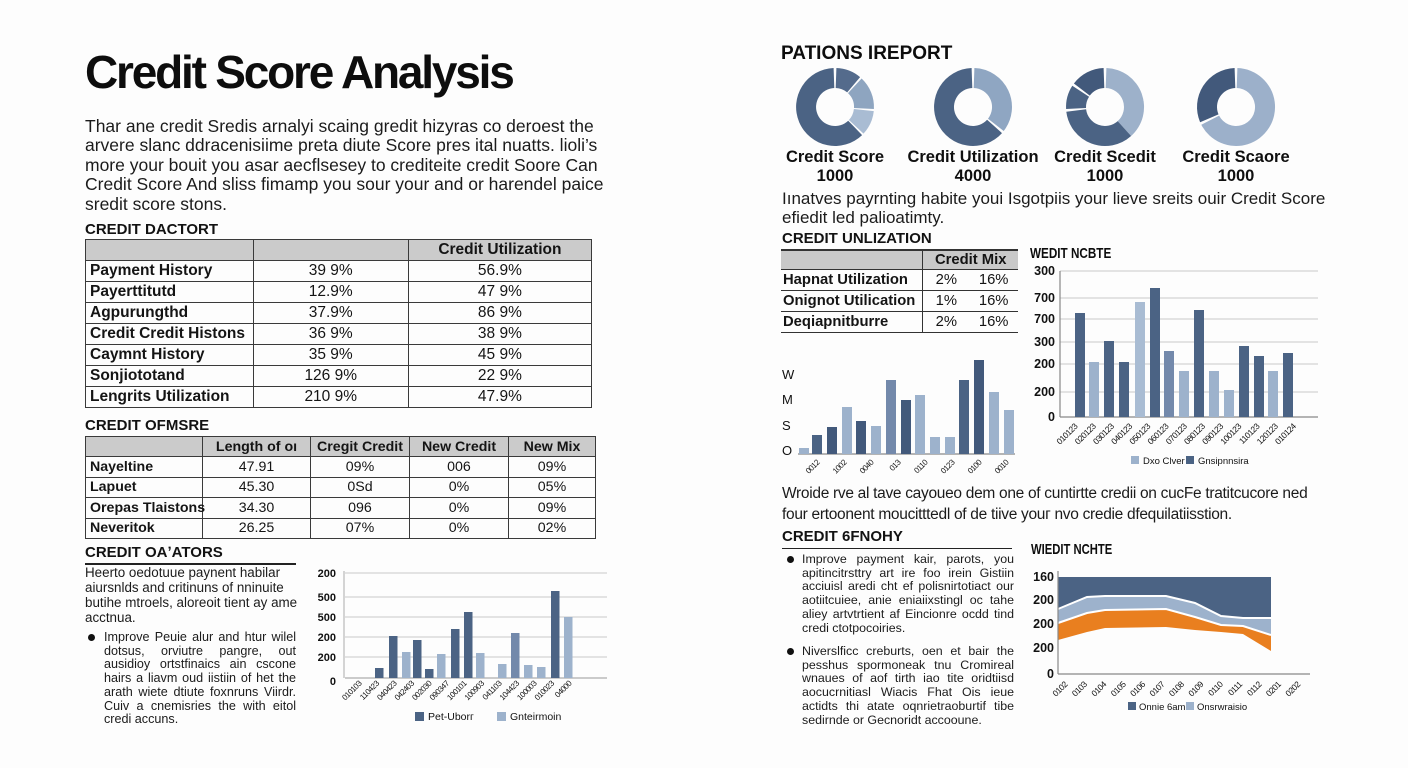  What do you see at coordinates (536, 717) in the screenshot?
I see `svg-text: Gnteirmoin` at bounding box center [536, 717].